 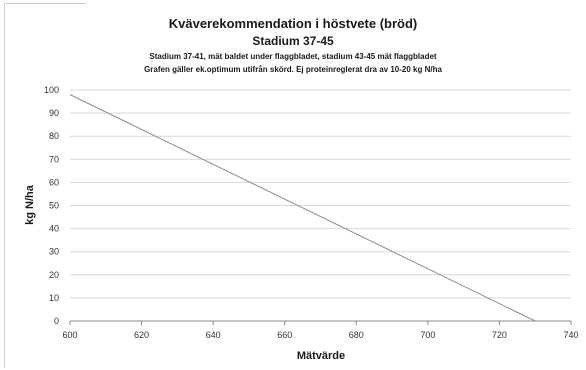 What do you see at coordinates (427, 335) in the screenshot?
I see `x-tick-label-700: 700` at bounding box center [427, 335].